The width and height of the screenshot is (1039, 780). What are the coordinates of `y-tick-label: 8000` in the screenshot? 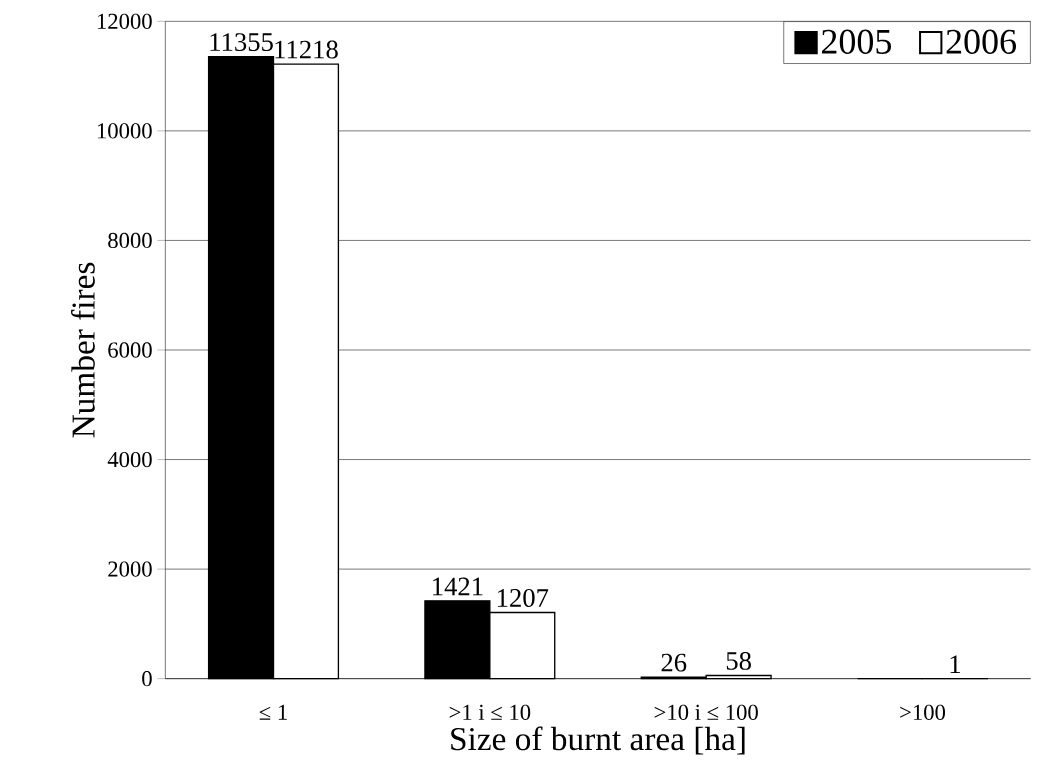 It's located at (130, 240).